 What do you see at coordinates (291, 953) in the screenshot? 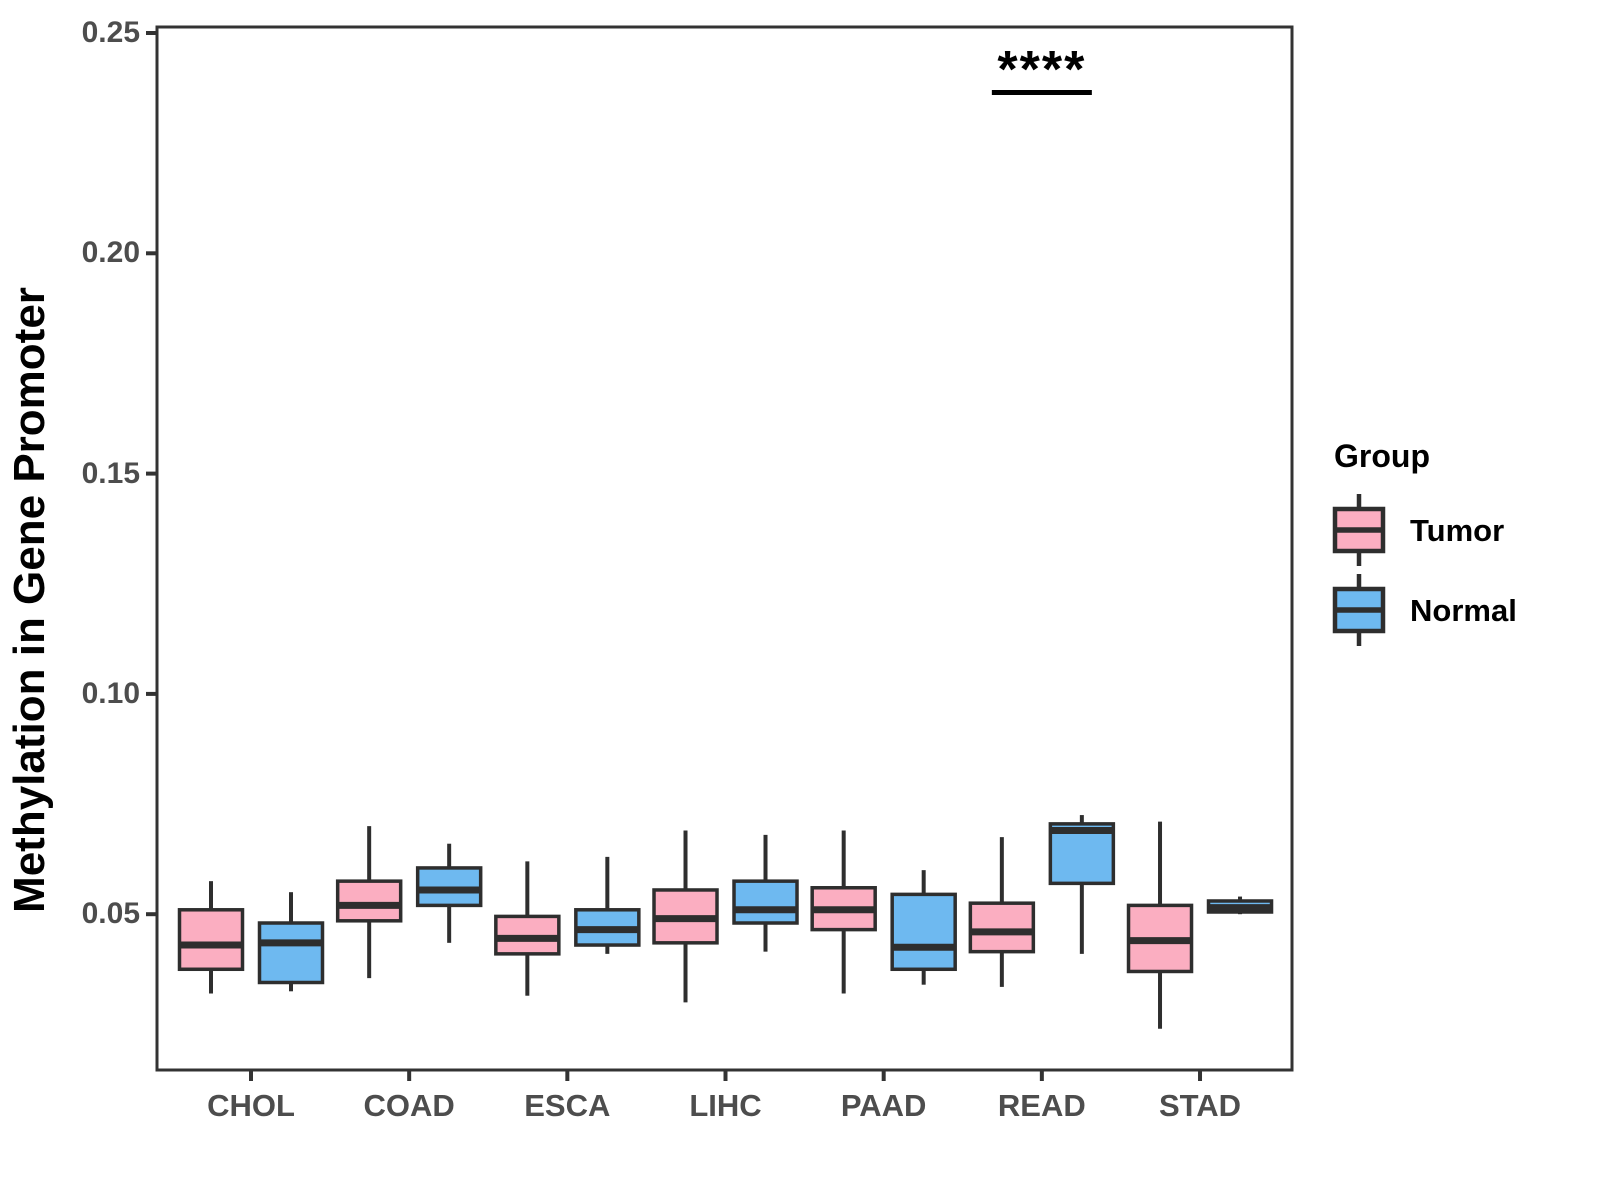
I see `box-normal-CHOL` at bounding box center [291, 953].